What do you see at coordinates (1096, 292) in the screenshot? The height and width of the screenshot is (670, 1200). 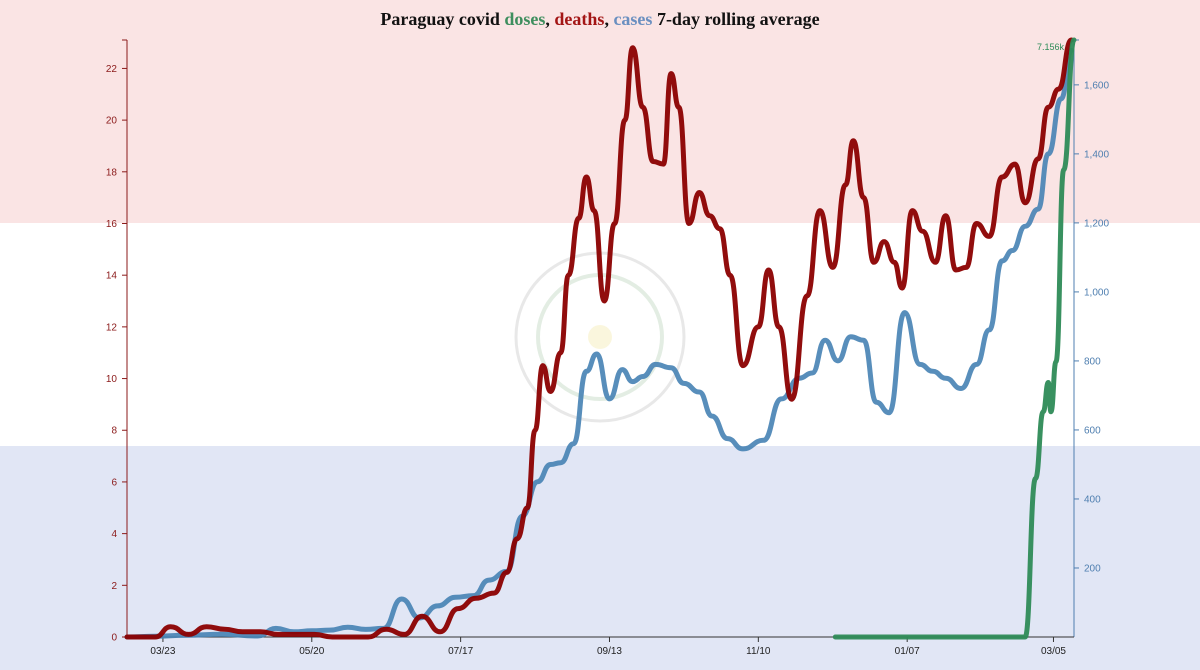 I see `right-axis-tick-label: 1,000` at bounding box center [1096, 292].